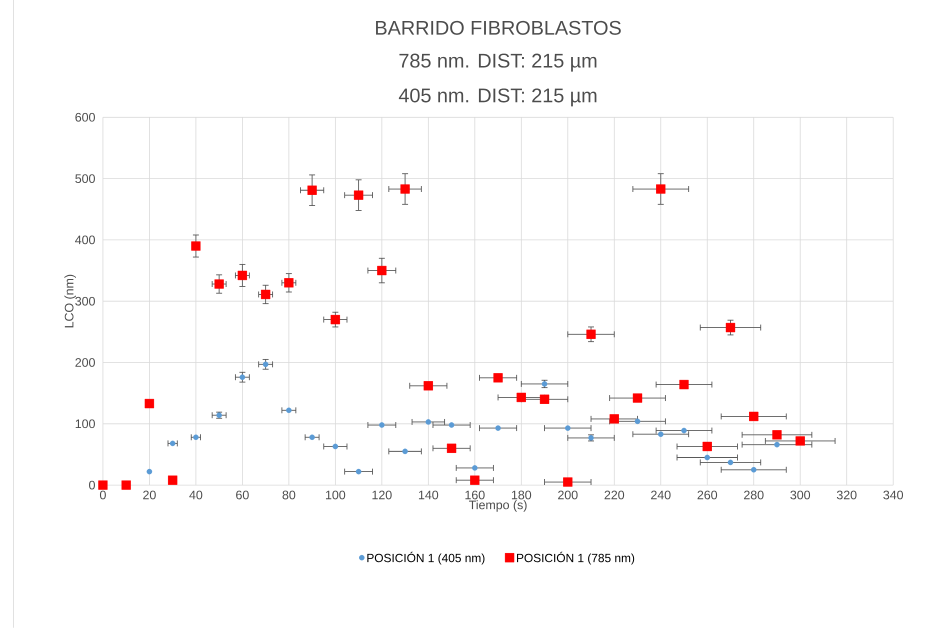  Describe the element at coordinates (149, 495) in the screenshot. I see `x-tick-label: 20` at that location.